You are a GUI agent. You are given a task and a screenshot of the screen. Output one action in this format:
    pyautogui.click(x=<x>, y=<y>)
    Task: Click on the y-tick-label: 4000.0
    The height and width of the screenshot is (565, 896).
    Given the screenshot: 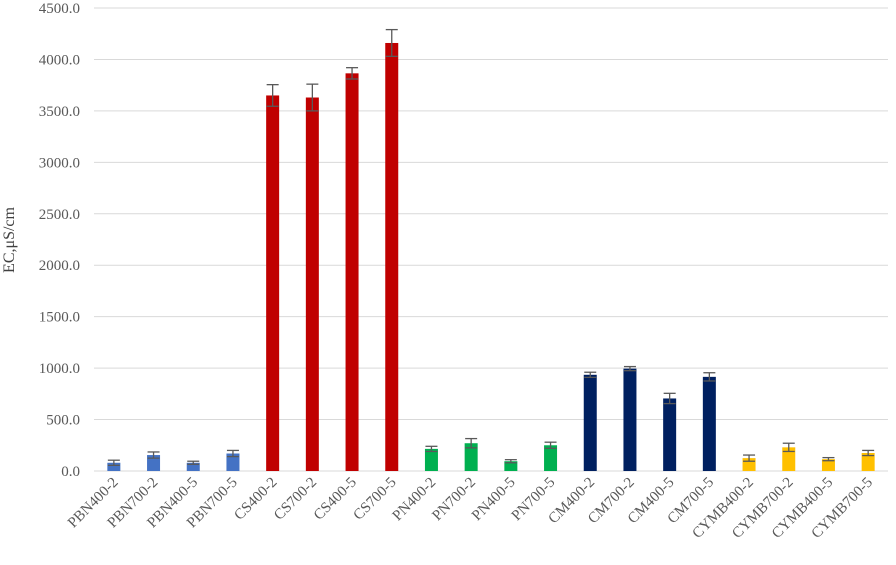 What is the action you would take?
    pyautogui.click(x=59, y=60)
    